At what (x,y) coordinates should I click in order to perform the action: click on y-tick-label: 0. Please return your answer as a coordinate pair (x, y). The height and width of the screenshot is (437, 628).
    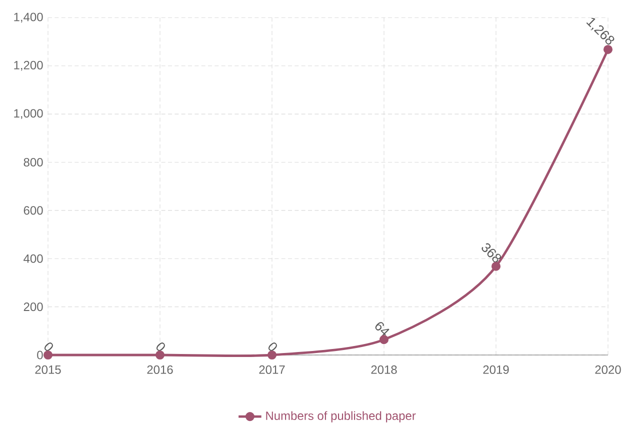
    Looking at the image, I should click on (40, 355).